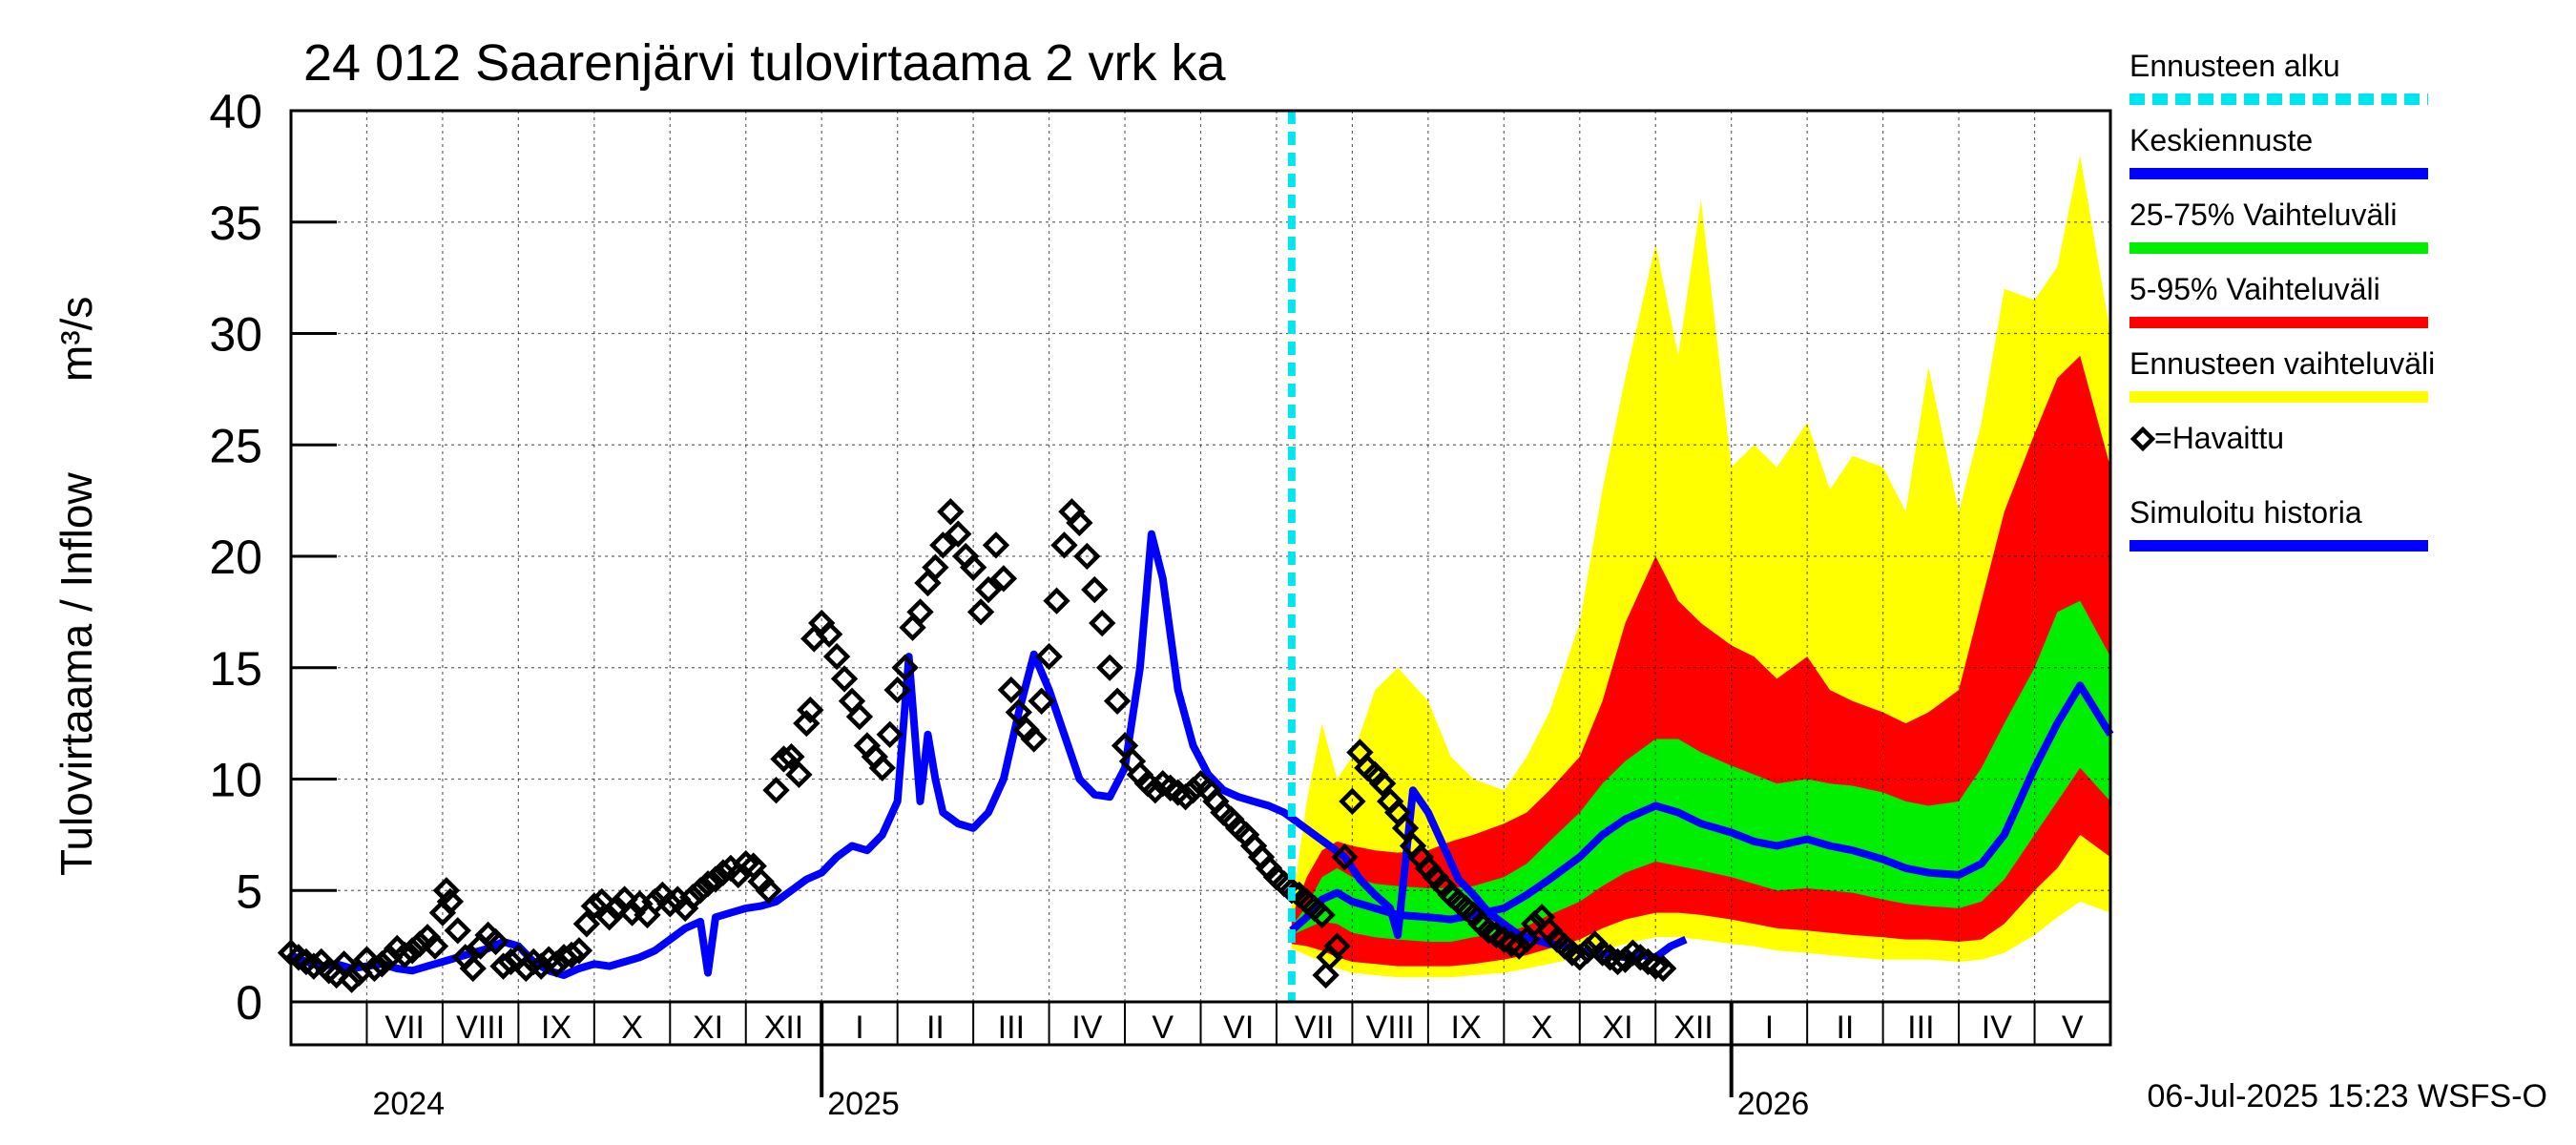  I want to click on p25-p75-band, so click(1700, 771).